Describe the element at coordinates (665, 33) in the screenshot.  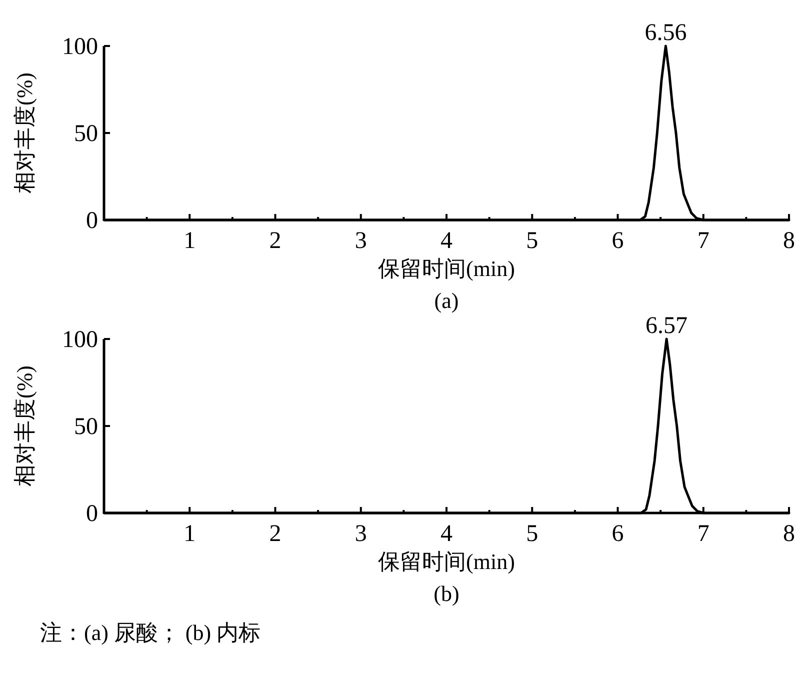
I see `annotation: 6.56` at that location.